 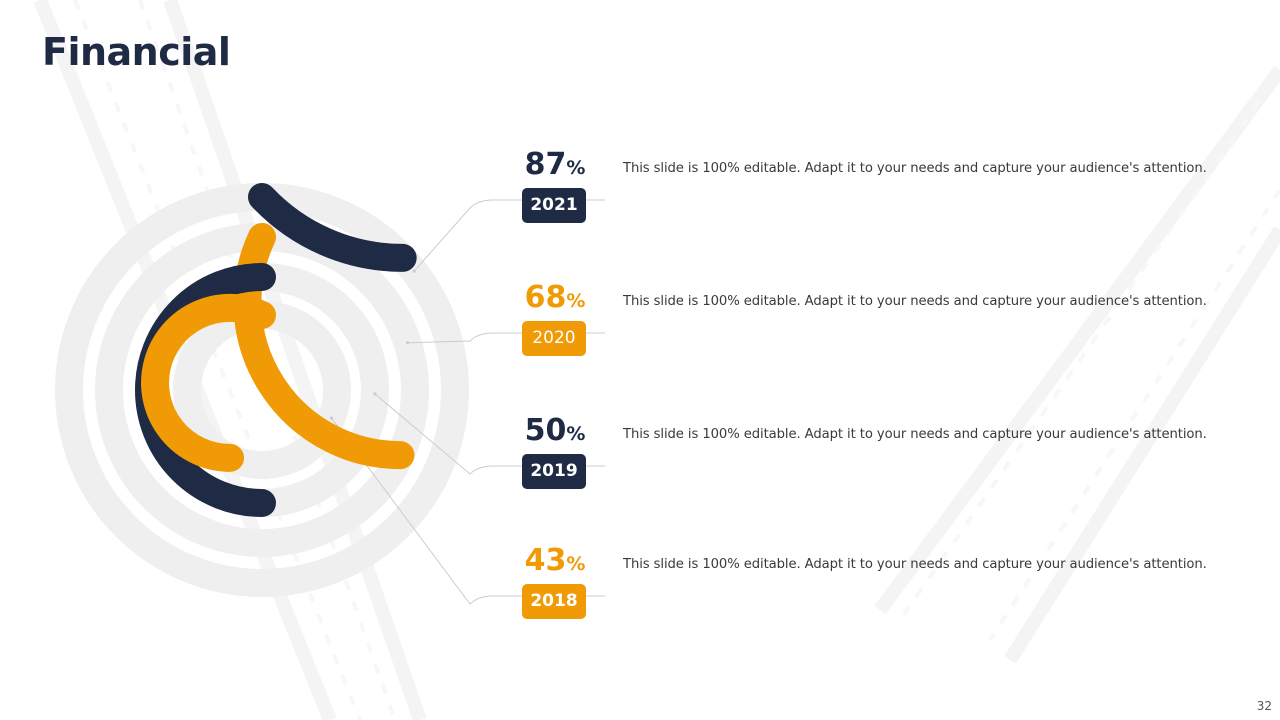 What do you see at coordinates (554, 601) in the screenshot?
I see `year-badge: 2018` at bounding box center [554, 601].